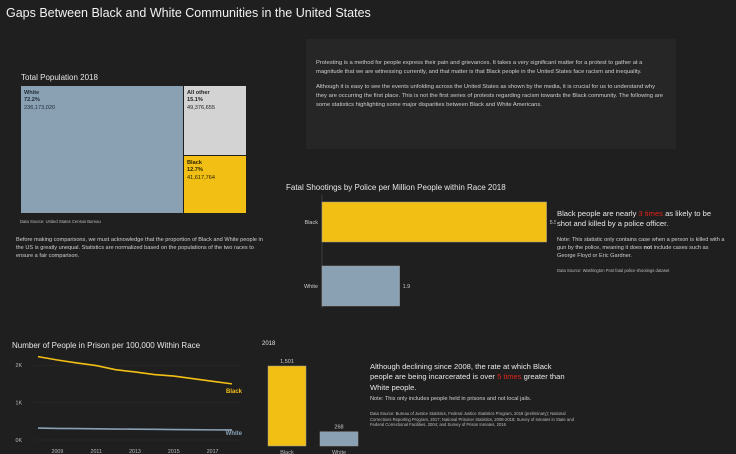 The image size is (736, 454). Describe the element at coordinates (234, 434) in the screenshot. I see `series-label: White` at that location.